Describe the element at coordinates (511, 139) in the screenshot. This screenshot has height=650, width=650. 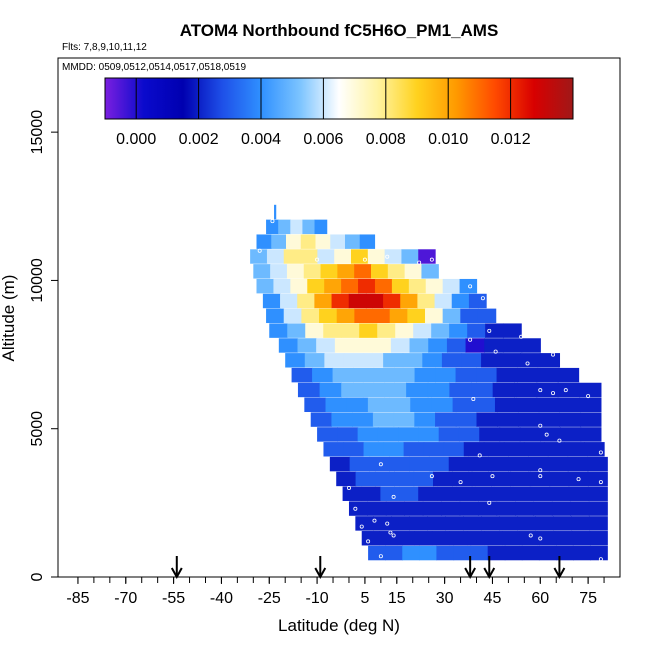
I see `colorbar-tick-label: 0.012` at that location.